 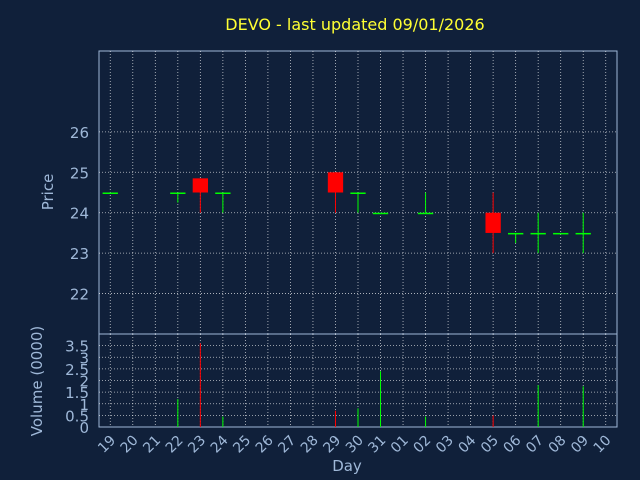 I want to click on price-tick-label: 26, so click(x=79, y=133).